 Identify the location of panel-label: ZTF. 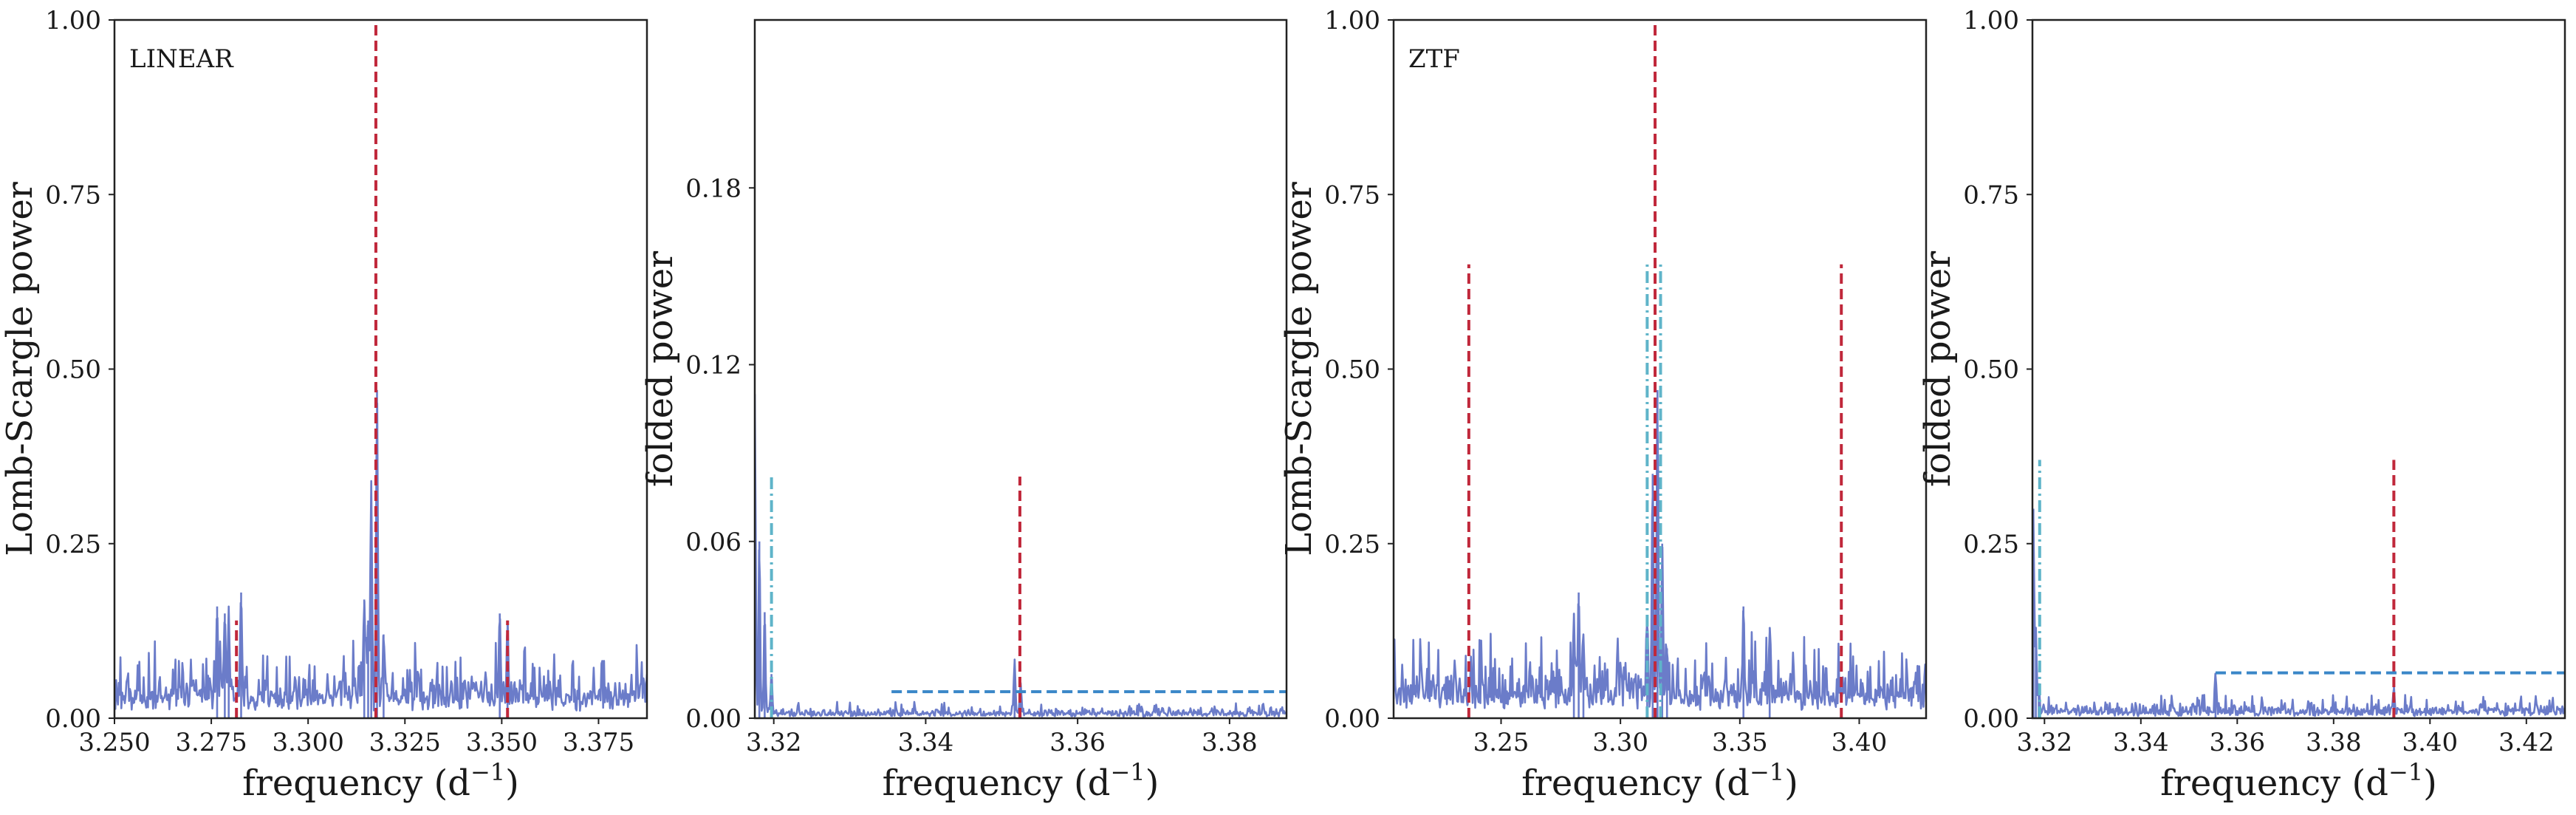
(1434, 59).